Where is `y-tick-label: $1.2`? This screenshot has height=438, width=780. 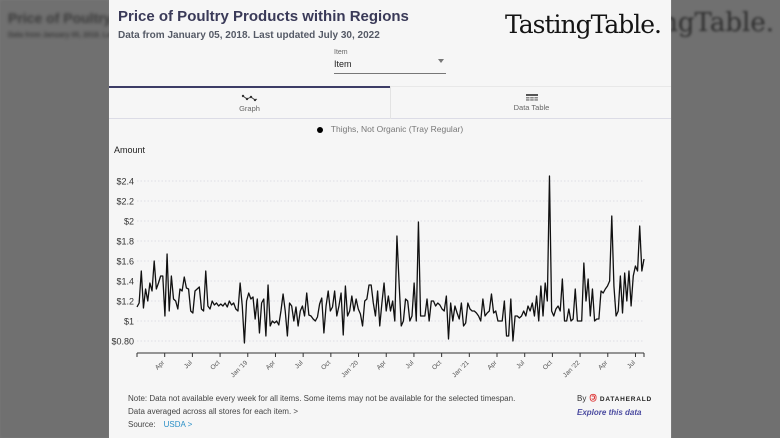 y-tick-label: $1.2 is located at coordinates (125, 302).